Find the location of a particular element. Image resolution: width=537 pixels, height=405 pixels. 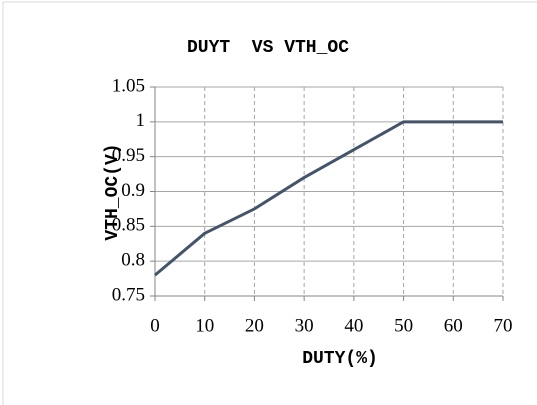

y-tick-label: 1.05 is located at coordinates (128, 85).